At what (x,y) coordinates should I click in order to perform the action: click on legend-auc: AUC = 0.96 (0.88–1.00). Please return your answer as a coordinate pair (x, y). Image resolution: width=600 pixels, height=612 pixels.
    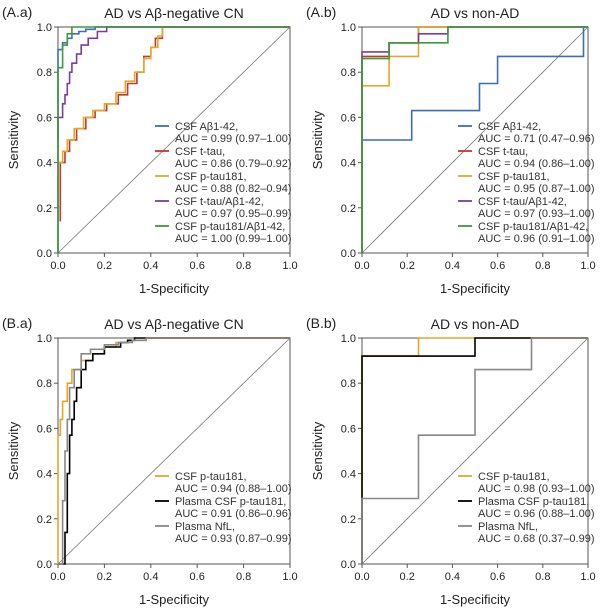
    Looking at the image, I should click on (536, 514).